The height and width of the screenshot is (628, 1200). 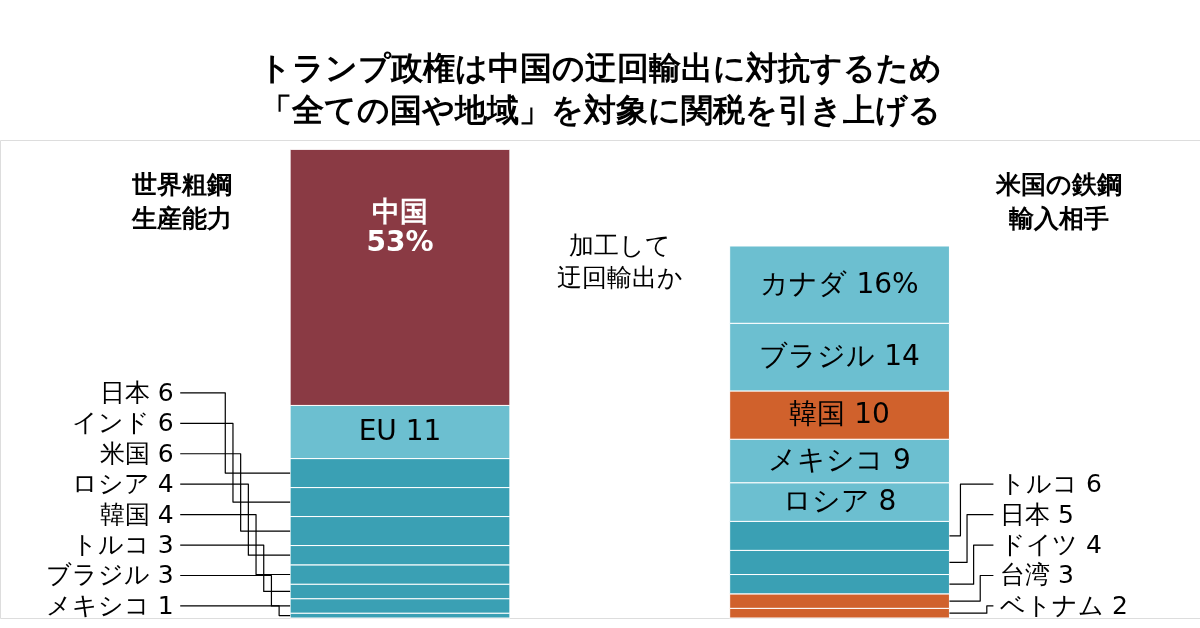 What do you see at coordinates (1037, 514) in the screenshot?
I see `text: 日本 5` at bounding box center [1037, 514].